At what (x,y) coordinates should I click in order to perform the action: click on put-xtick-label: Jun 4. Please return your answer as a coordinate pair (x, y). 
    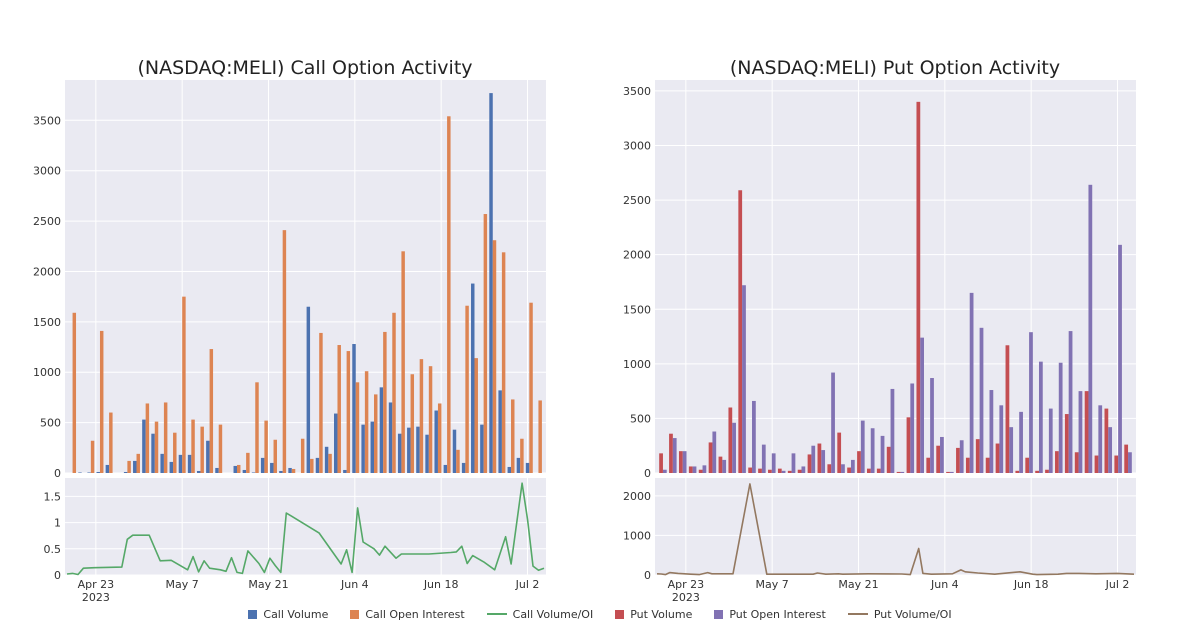
    Looking at the image, I should click on (944, 584).